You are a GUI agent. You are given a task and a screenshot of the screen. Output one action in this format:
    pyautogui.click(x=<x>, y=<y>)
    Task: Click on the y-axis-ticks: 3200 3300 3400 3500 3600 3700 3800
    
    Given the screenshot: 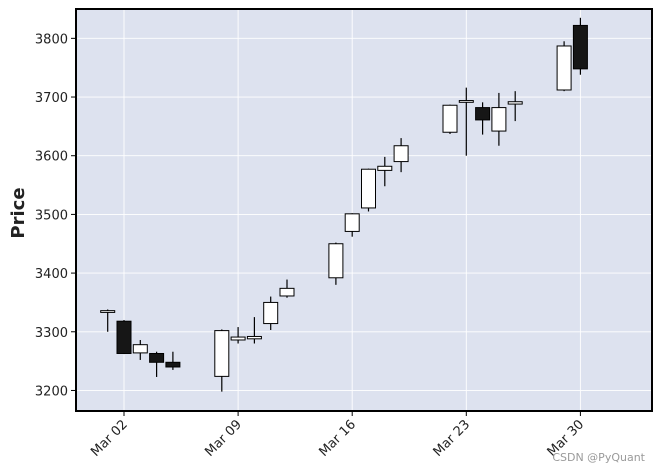 What is the action you would take?
    pyautogui.click(x=55, y=215)
    